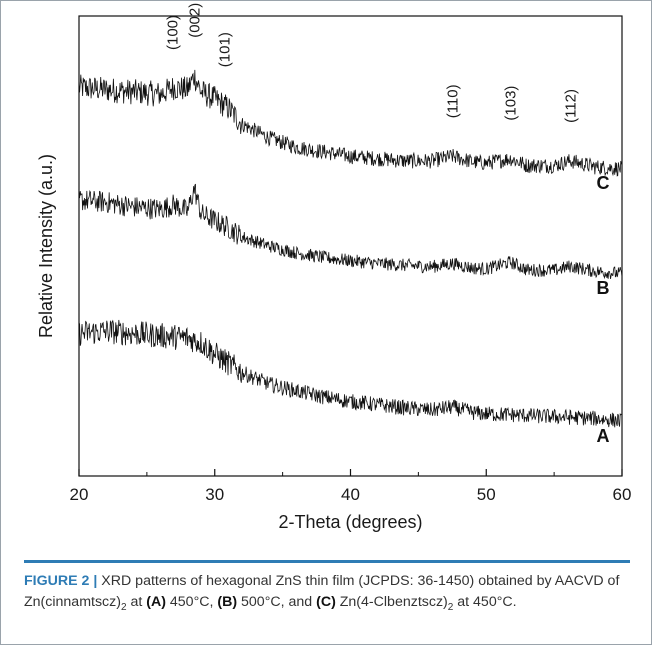 This screenshot has width=652, height=645. I want to click on curve-label-b: B, so click(602, 288).